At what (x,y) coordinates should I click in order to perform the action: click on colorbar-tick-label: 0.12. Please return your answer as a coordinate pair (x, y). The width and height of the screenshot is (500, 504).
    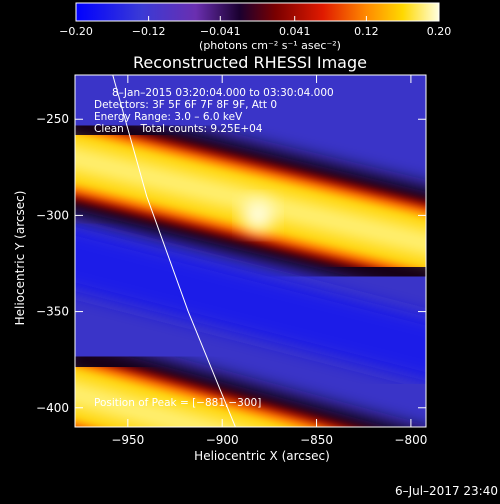
    Looking at the image, I should click on (366, 31).